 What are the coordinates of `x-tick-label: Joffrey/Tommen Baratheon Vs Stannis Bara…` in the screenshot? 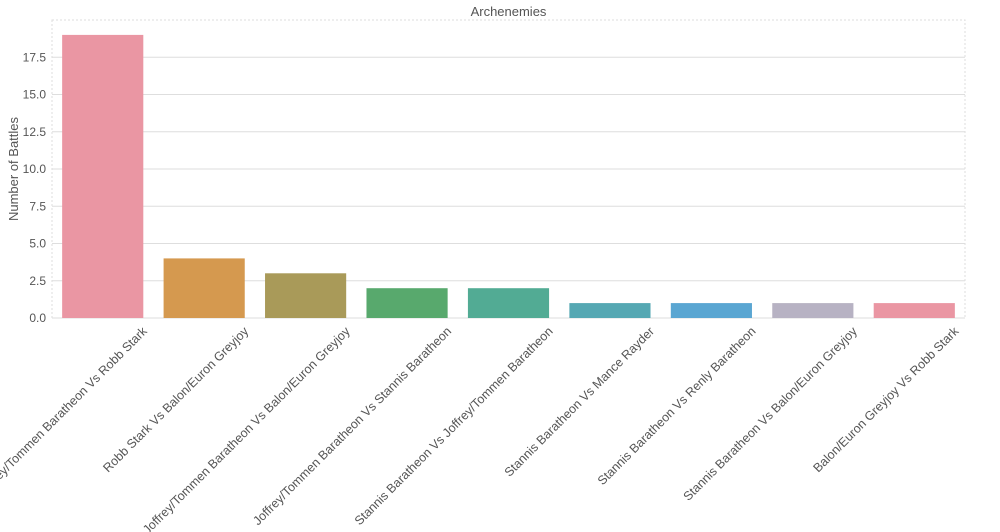 It's located at (352, 426).